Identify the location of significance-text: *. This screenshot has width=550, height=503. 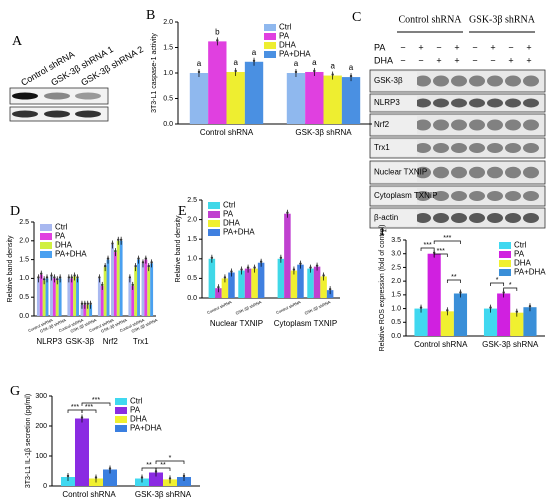
(170, 458).